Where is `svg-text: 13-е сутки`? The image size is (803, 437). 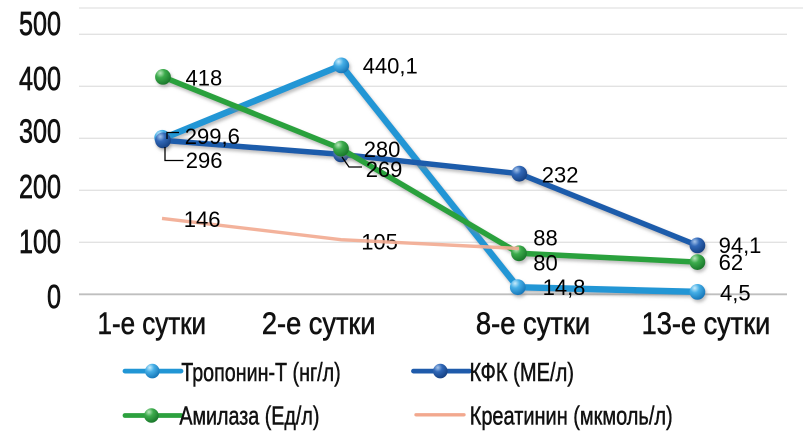
svg-text: 13-е сутки is located at coordinates (706, 323).